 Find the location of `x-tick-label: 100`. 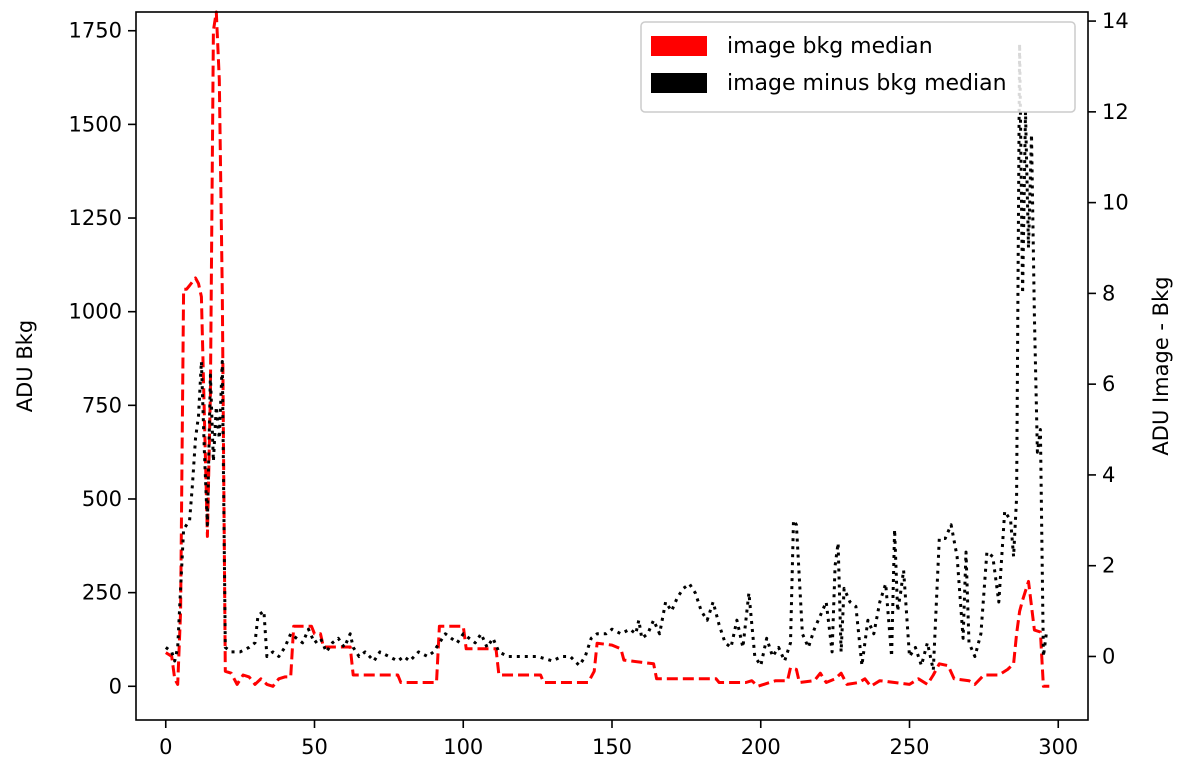

x-tick-label: 100 is located at coordinates (463, 747).